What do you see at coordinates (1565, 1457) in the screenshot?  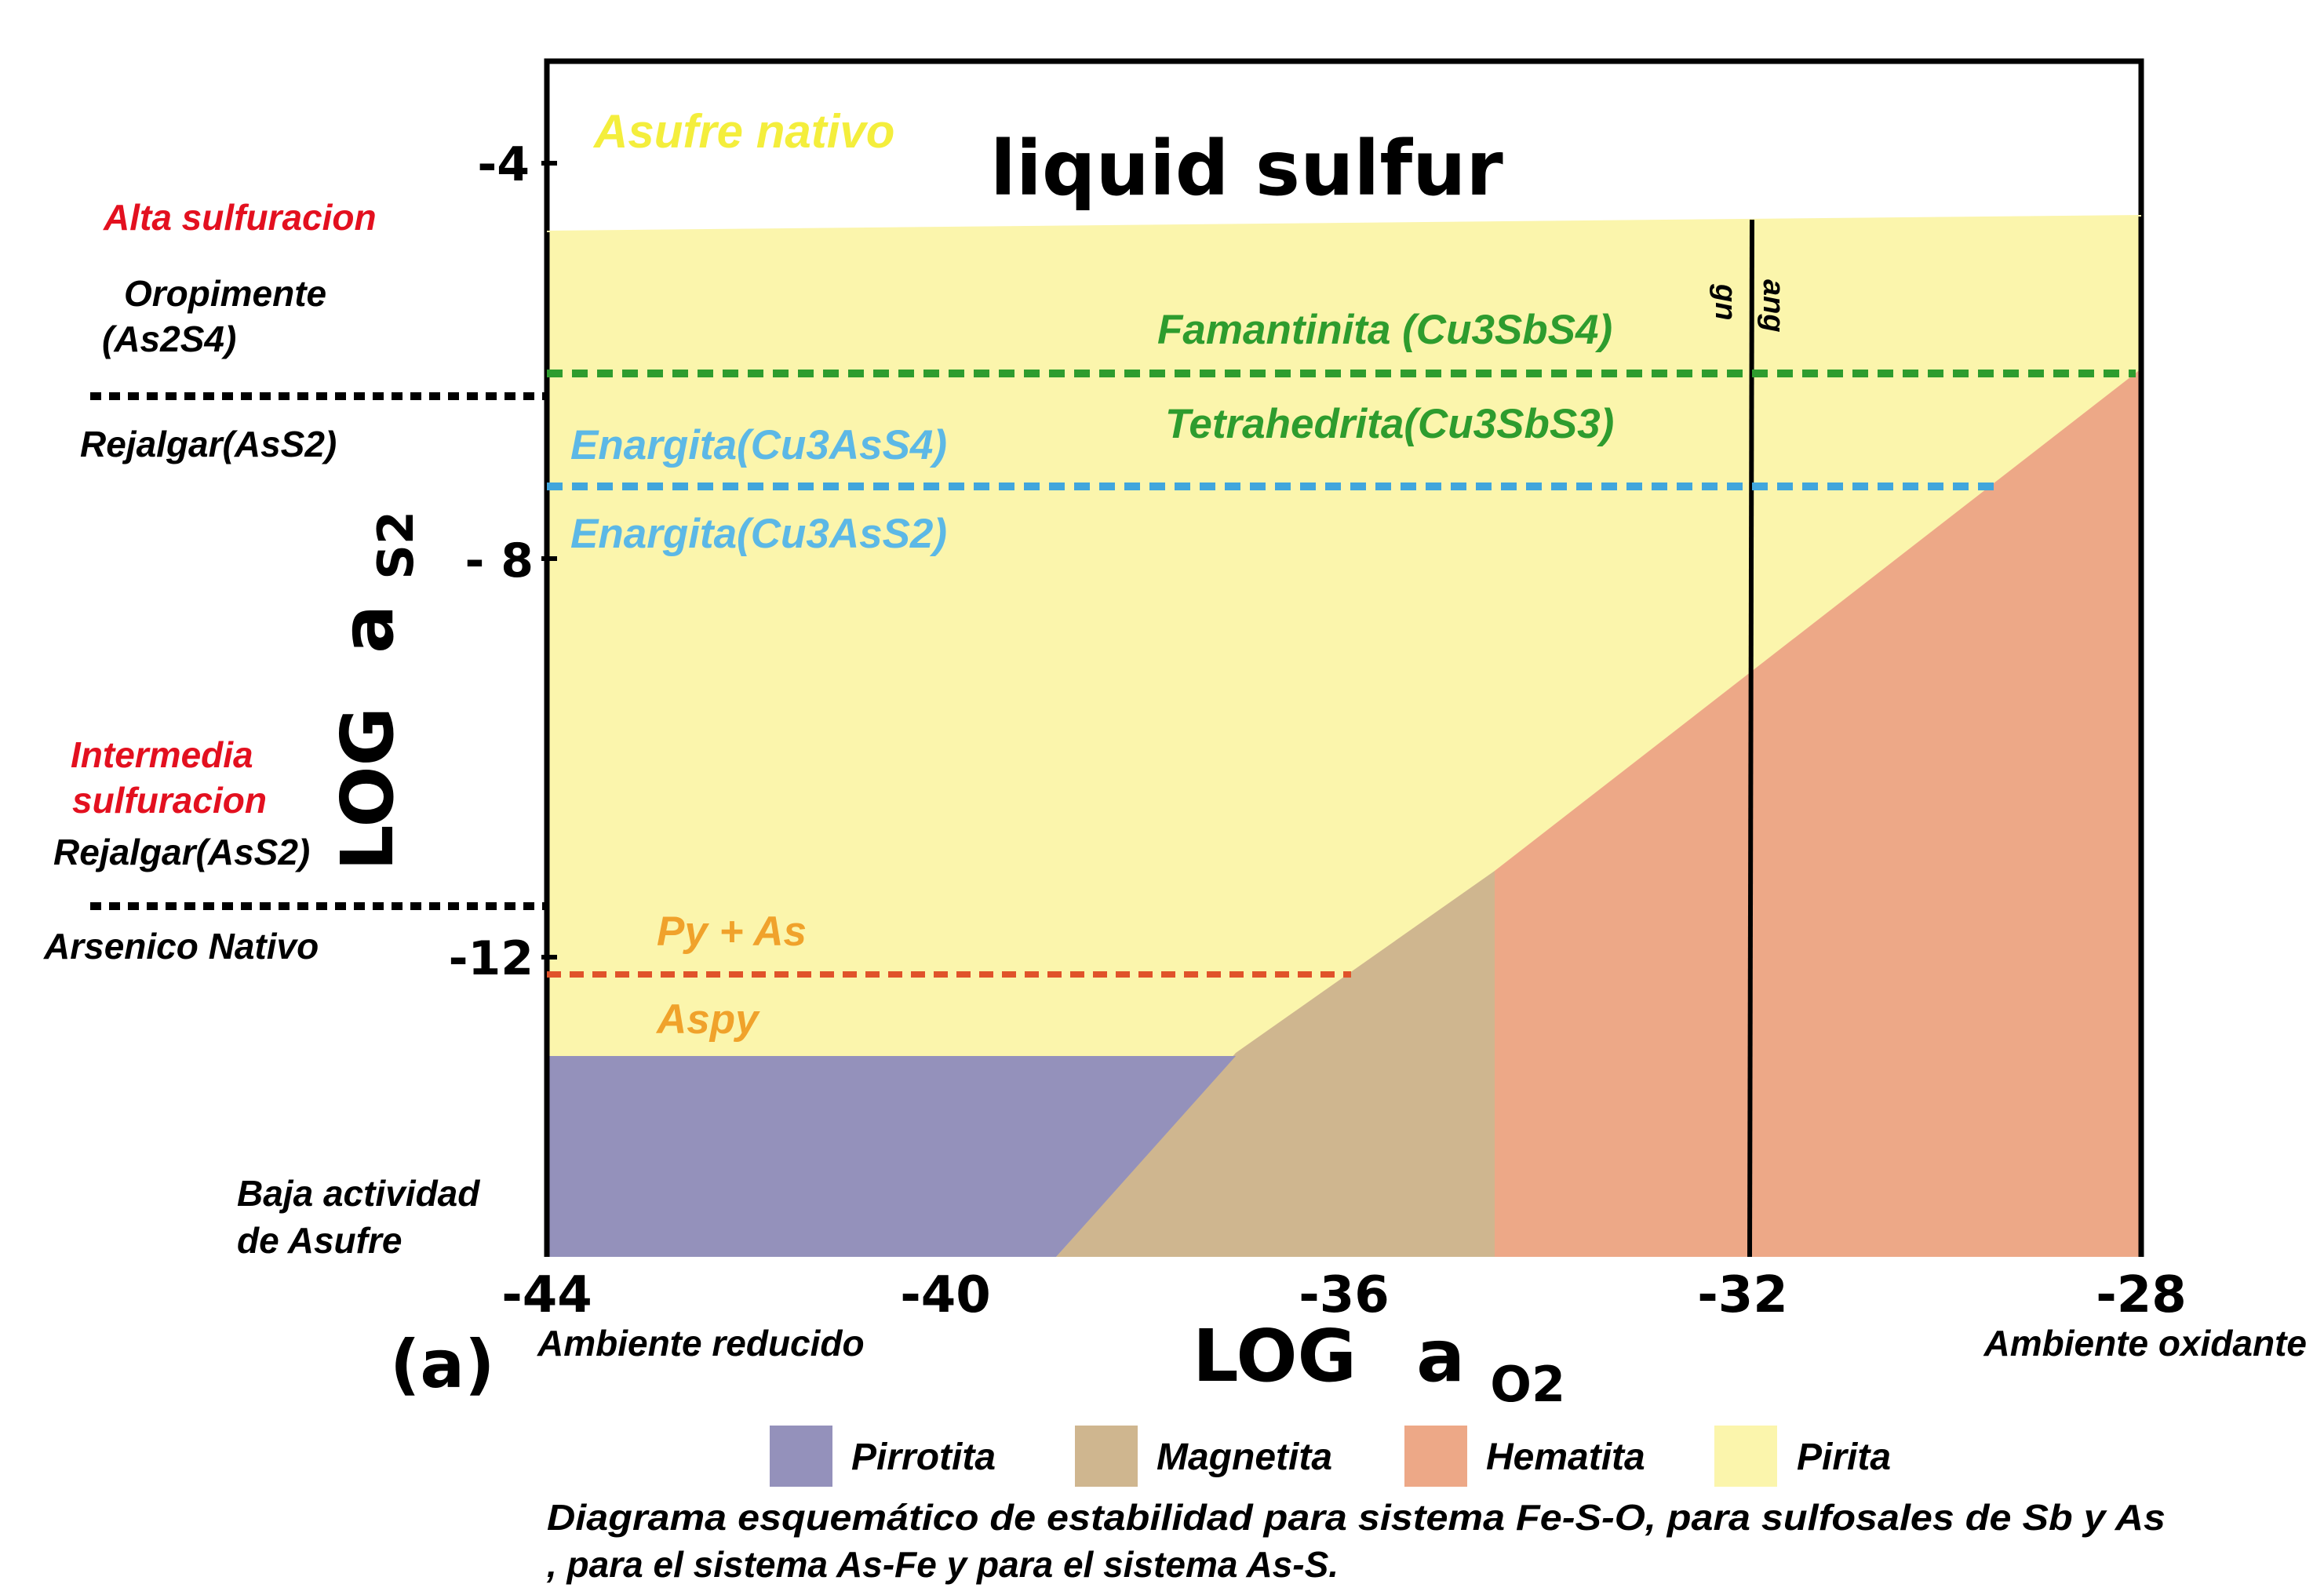 I see `legend-hematita-label: Hematita` at bounding box center [1565, 1457].